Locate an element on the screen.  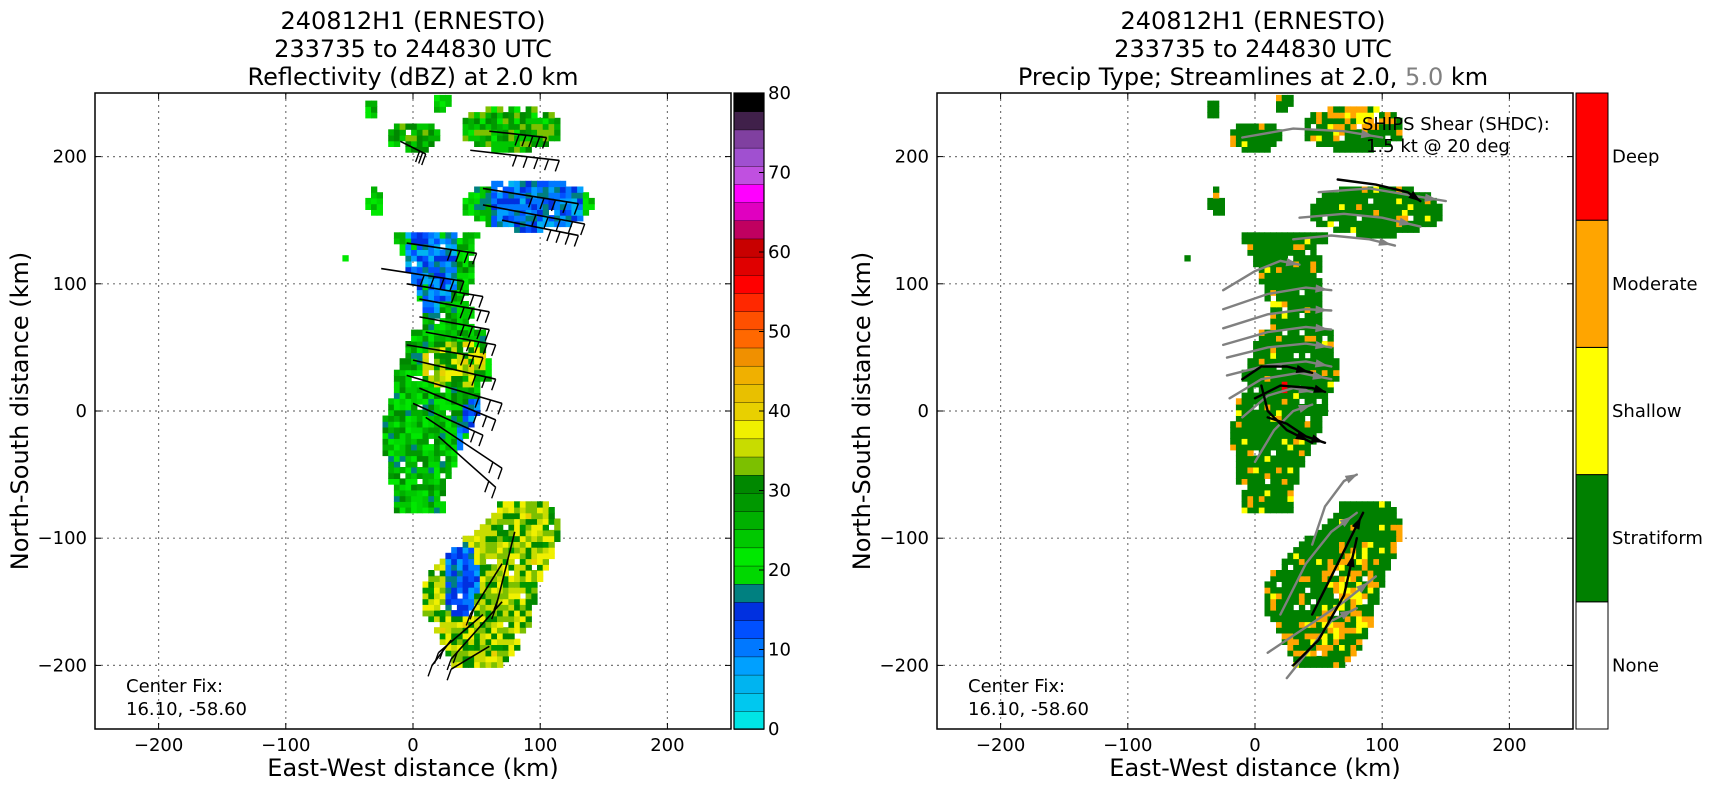
left-center-fix-value: 16.10, -58.60 is located at coordinates (186, 709).